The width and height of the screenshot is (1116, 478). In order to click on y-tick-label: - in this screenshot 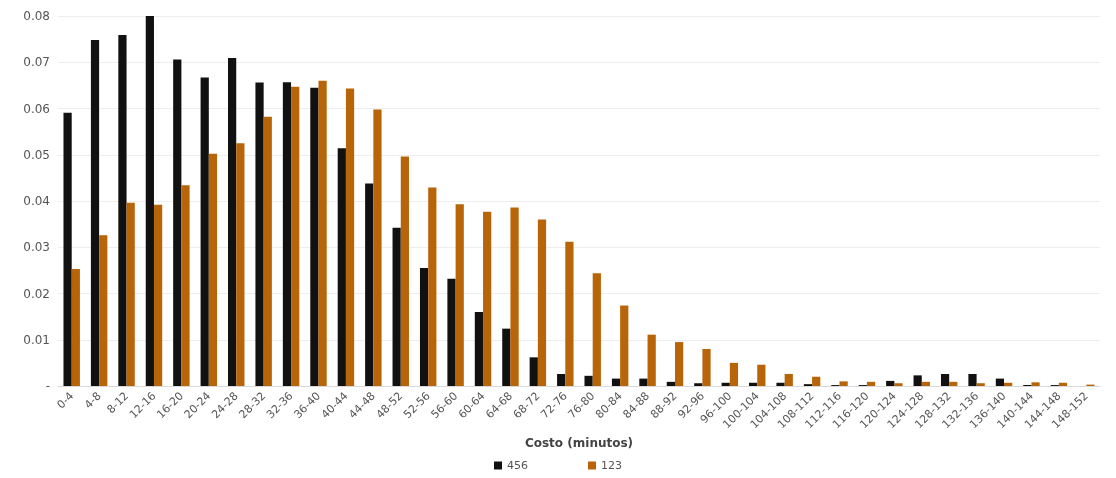, I will do `click(47, 386)`.